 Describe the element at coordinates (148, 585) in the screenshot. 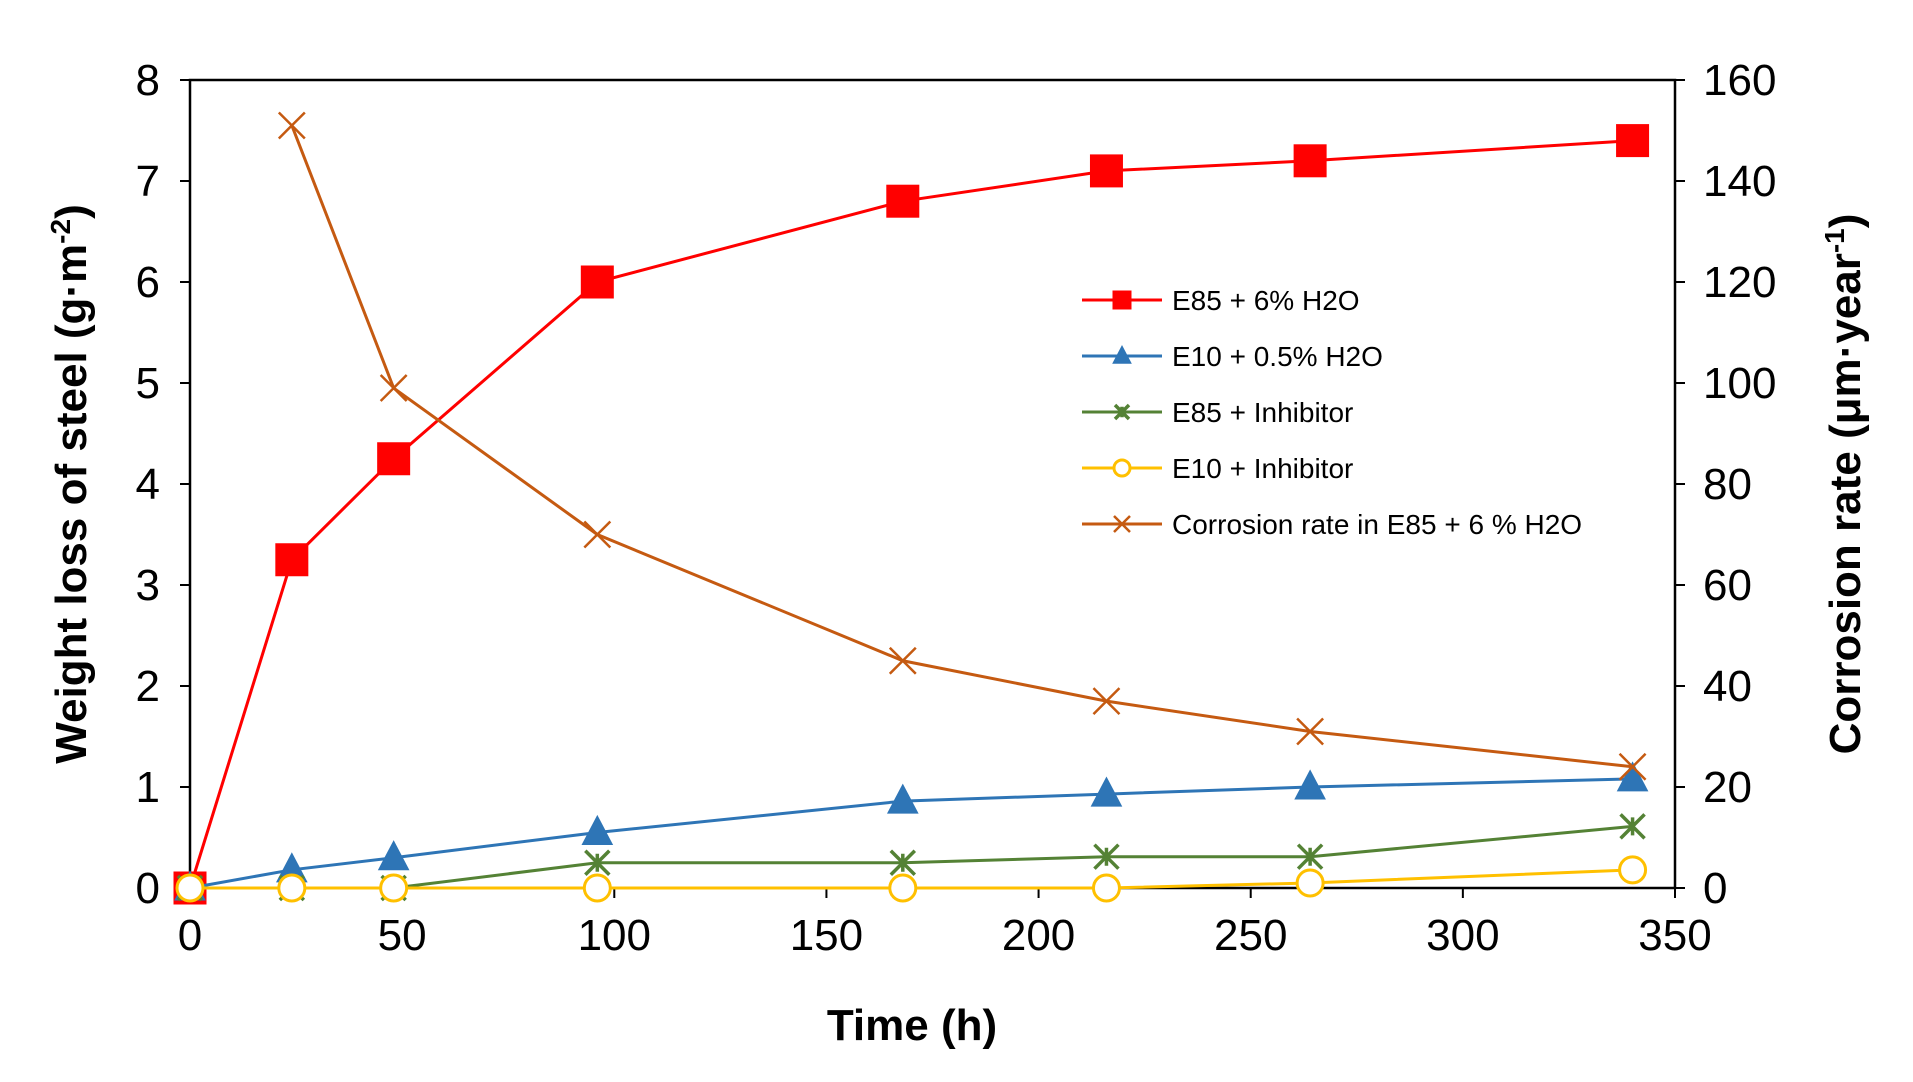

I see `y-left-tick-label: 3` at that location.